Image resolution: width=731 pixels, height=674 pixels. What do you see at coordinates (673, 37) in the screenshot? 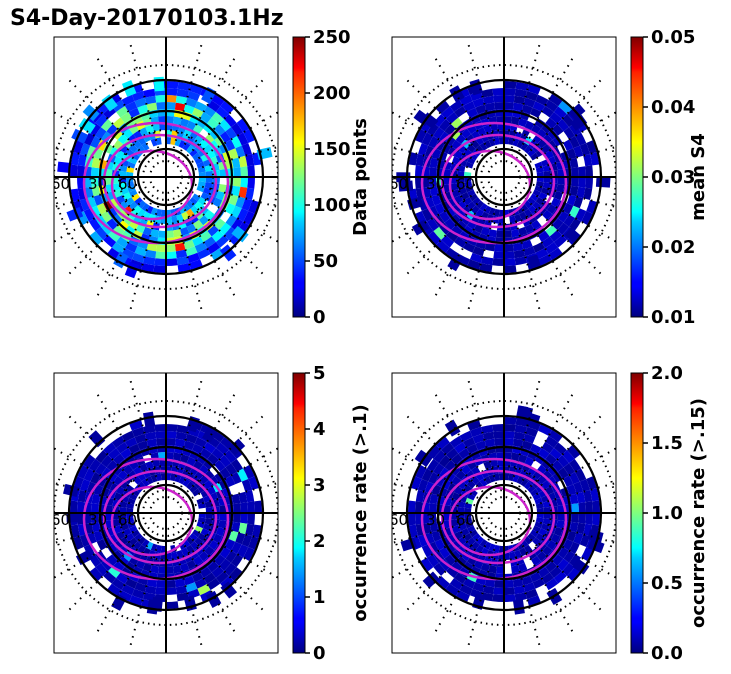
I see `colorbar-tick-label: 0.05` at bounding box center [673, 37].